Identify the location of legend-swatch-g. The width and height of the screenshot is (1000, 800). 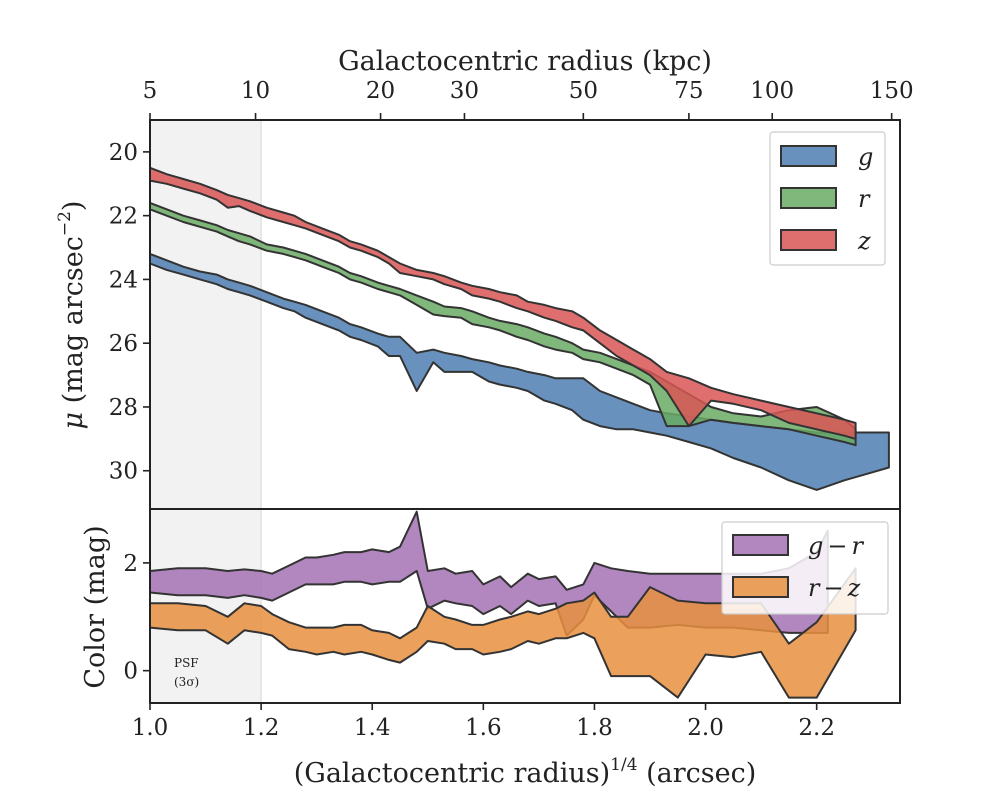
(808, 156).